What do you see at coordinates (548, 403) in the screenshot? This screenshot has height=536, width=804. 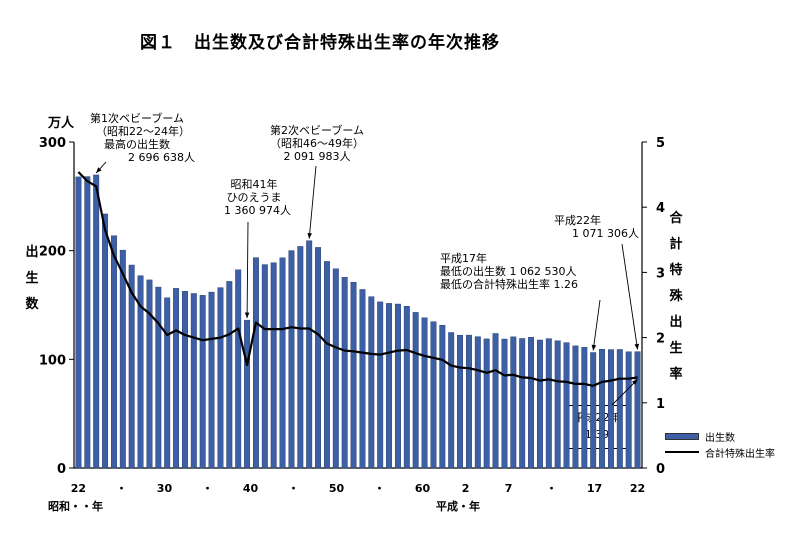 I see `bar-H12` at bounding box center [548, 403].